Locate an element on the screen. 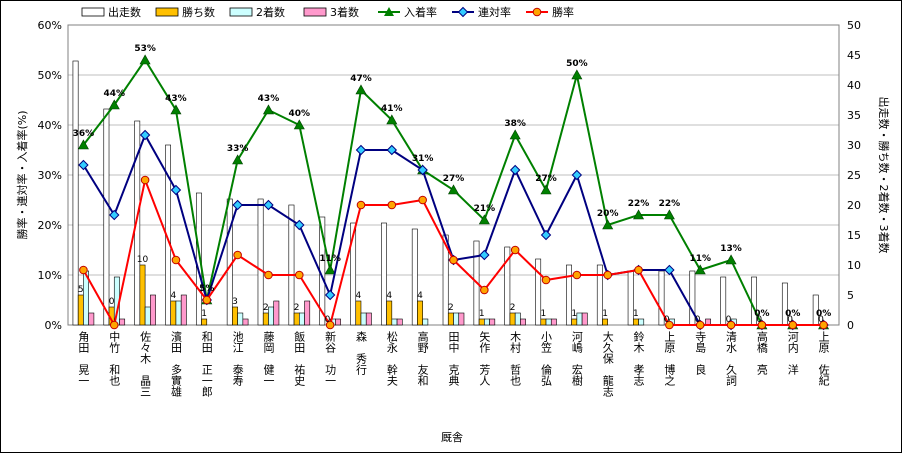 This screenshot has height=453, width=902. right-tick-label: 50 is located at coordinates (854, 25).